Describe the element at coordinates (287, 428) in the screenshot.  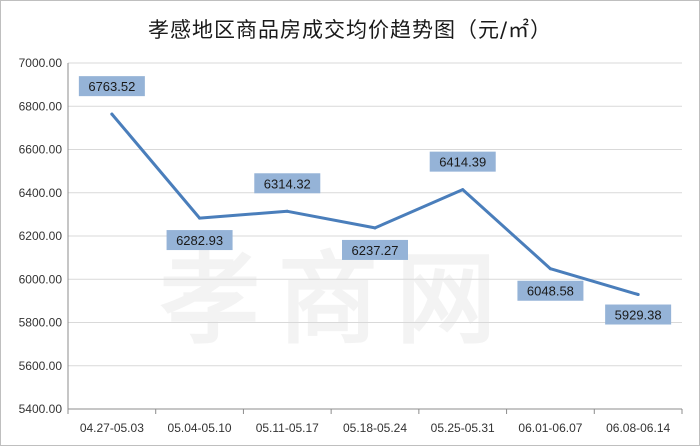
I see `x-tick-label: 05.11-05.17` at that location.